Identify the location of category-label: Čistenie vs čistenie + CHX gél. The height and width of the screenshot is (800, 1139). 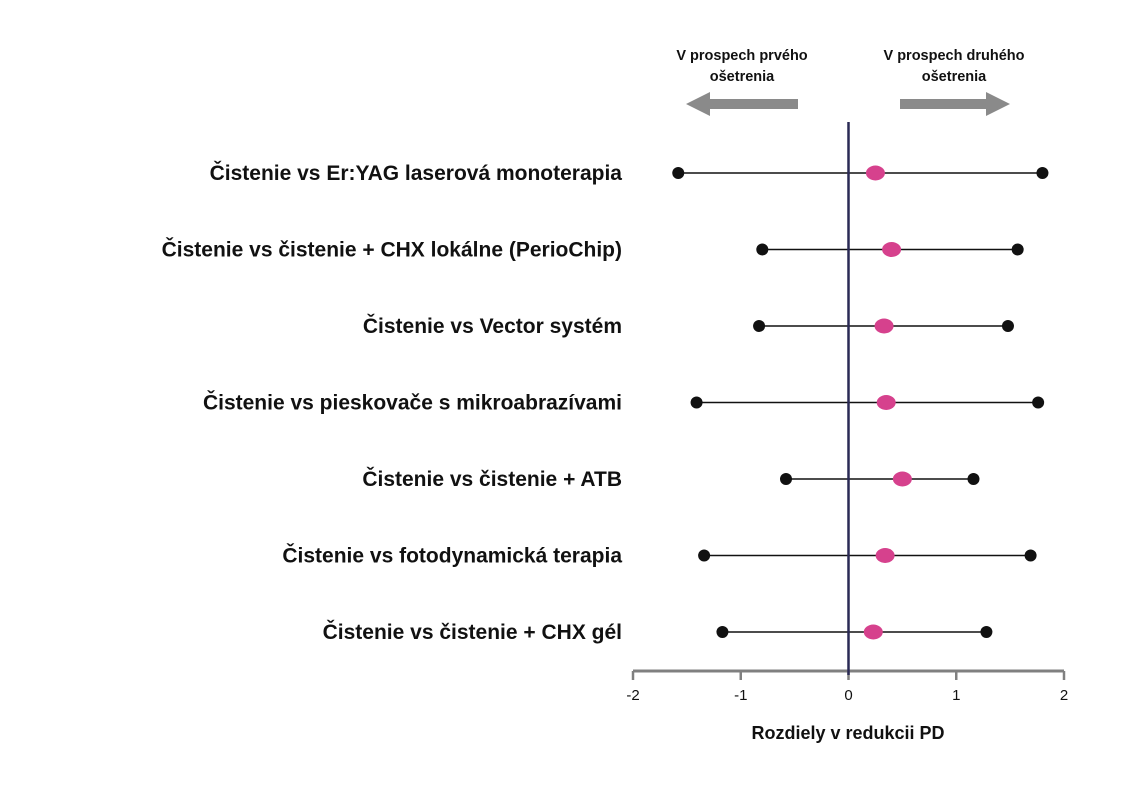
(472, 632).